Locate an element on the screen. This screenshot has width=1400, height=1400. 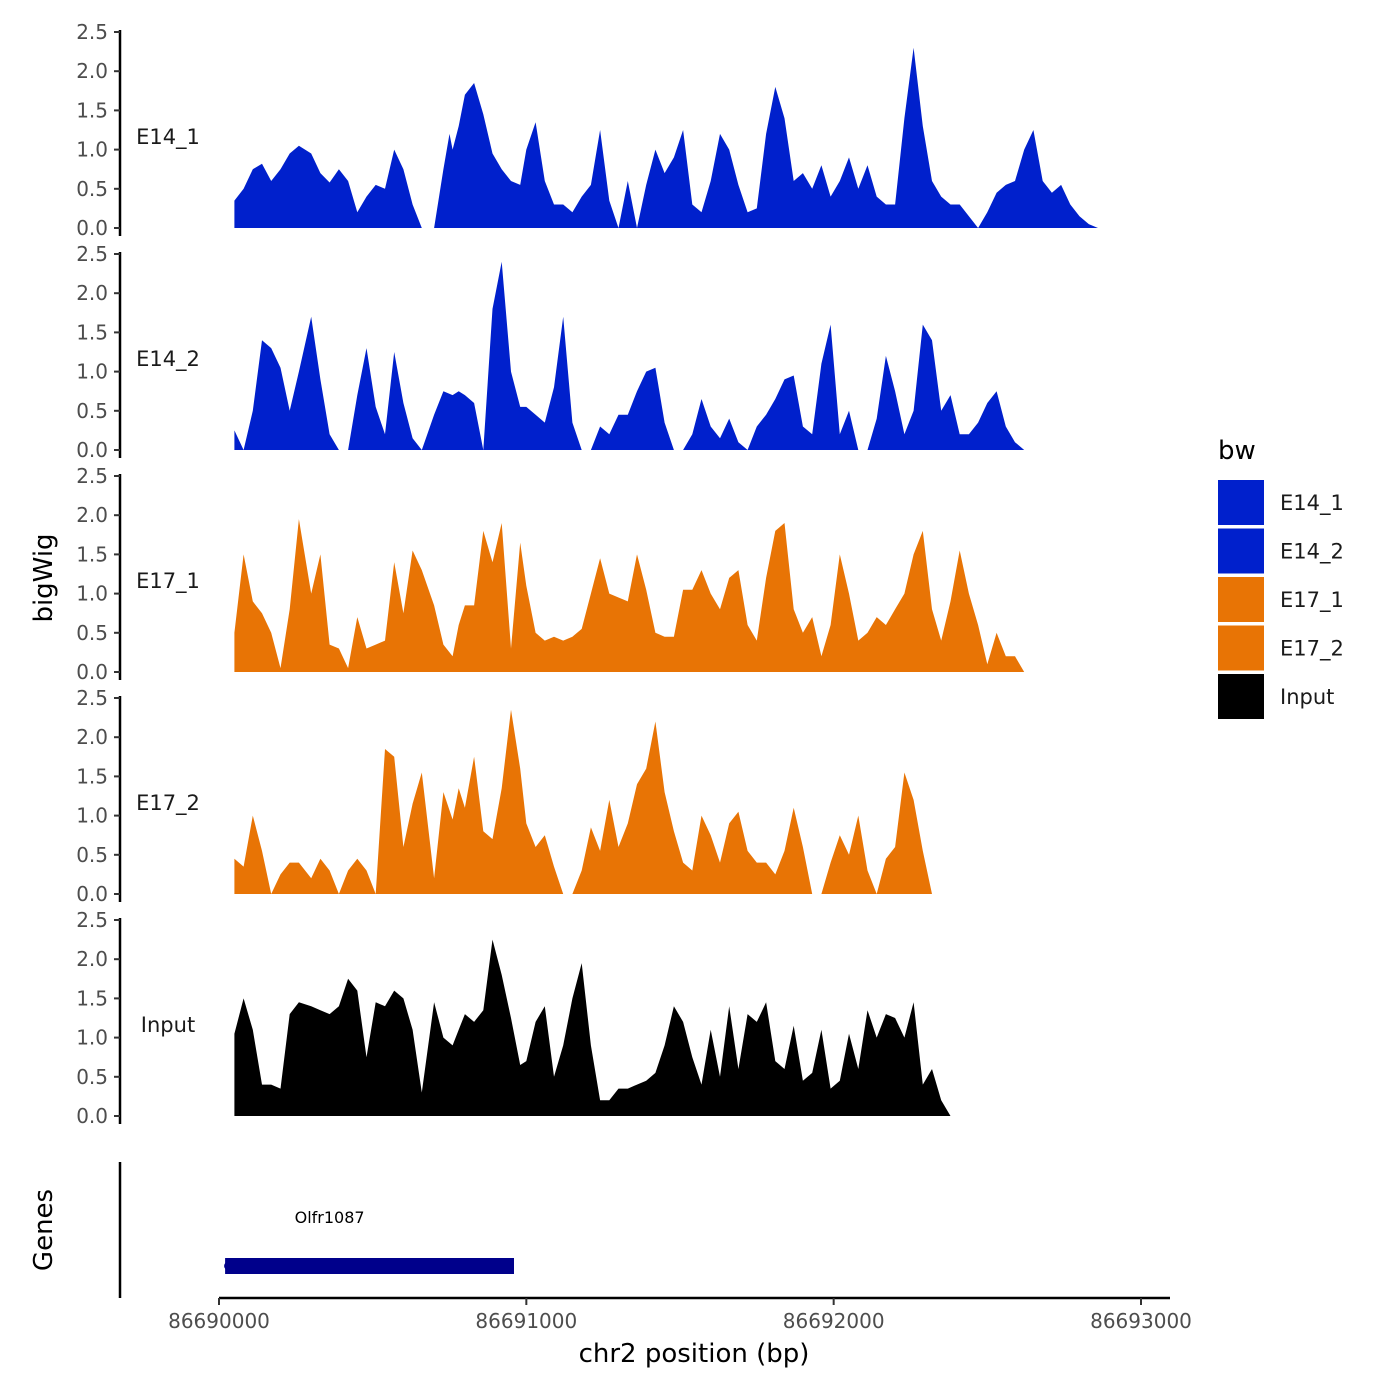
track-E14_2: 0.0 0.5 1.0 1.5 2.0 2.5 E14_2 is located at coordinates (599, 352).